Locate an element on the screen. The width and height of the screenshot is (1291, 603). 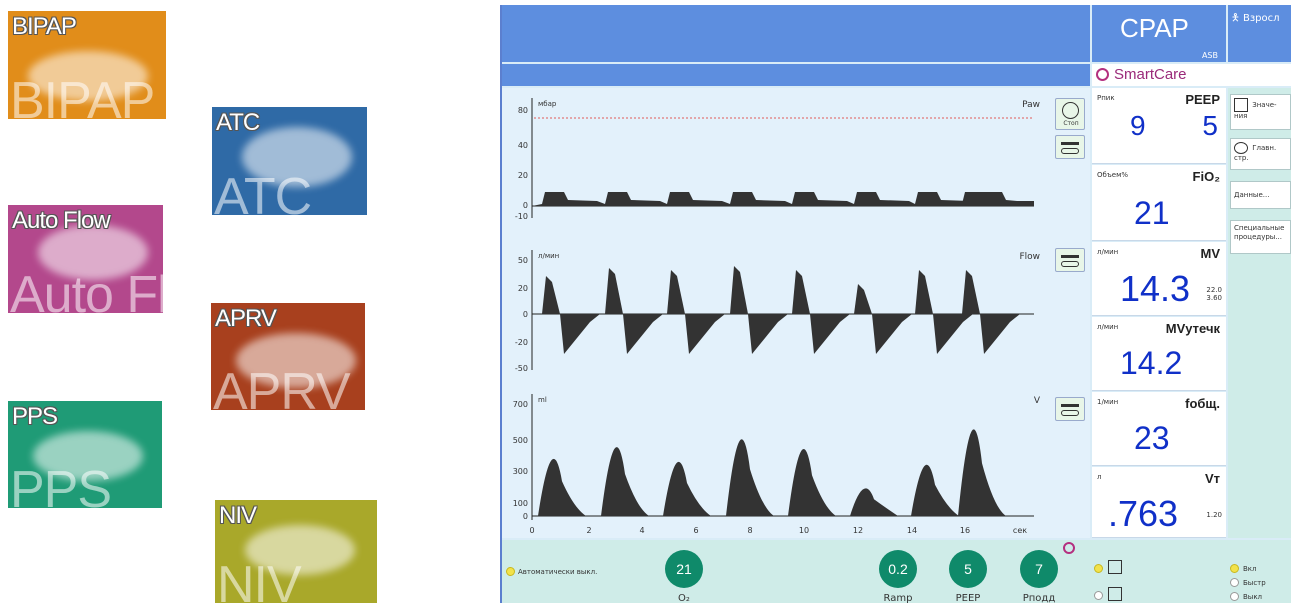
patient-type-label: Взросл is located at coordinates (1261, 18).